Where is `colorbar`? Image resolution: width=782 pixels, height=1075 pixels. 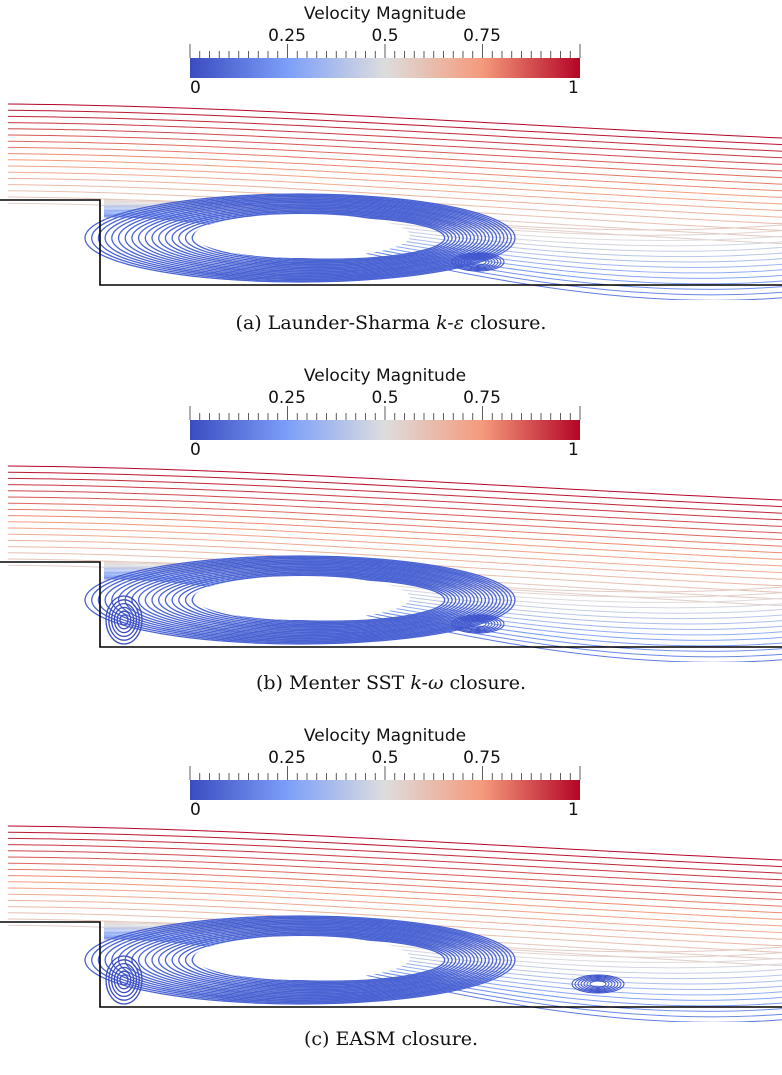 colorbar is located at coordinates (385, 68).